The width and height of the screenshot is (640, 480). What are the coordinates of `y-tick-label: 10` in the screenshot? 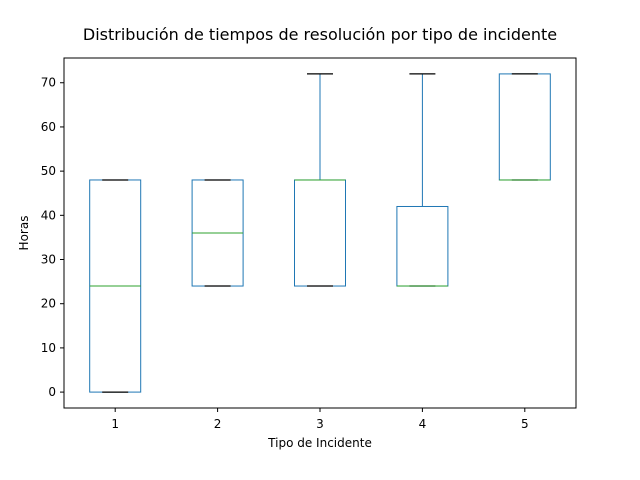 It's located at (48, 348).